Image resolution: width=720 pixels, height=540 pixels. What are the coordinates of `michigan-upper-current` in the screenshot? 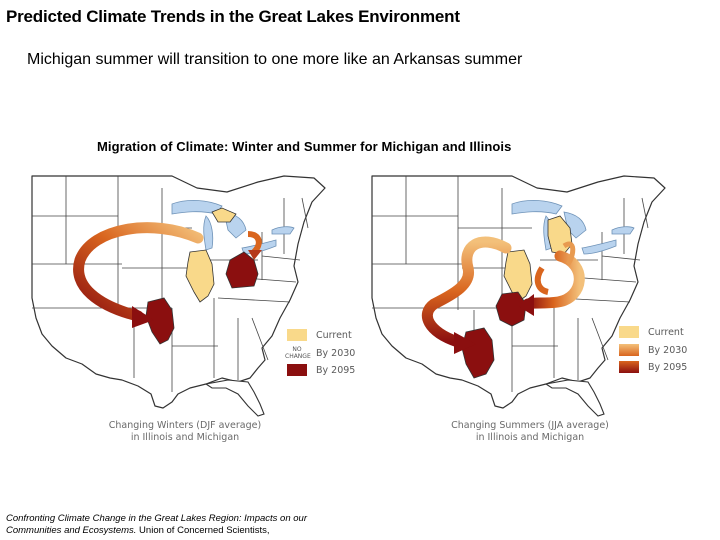 It's located at (224, 215).